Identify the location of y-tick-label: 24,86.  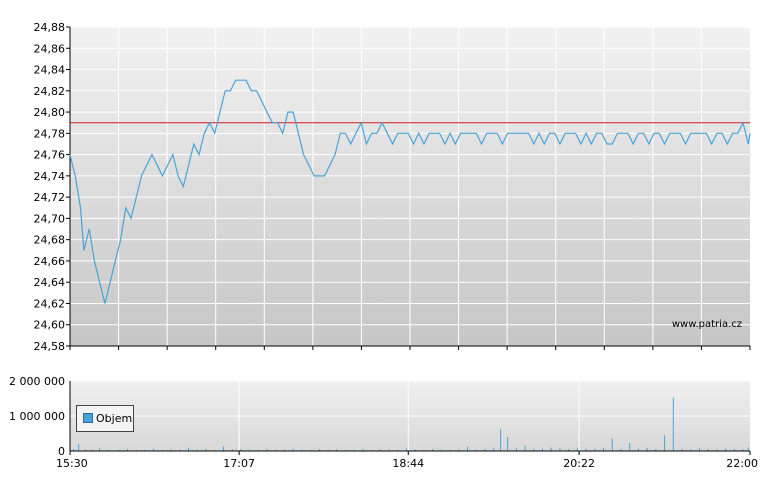
(50, 48).